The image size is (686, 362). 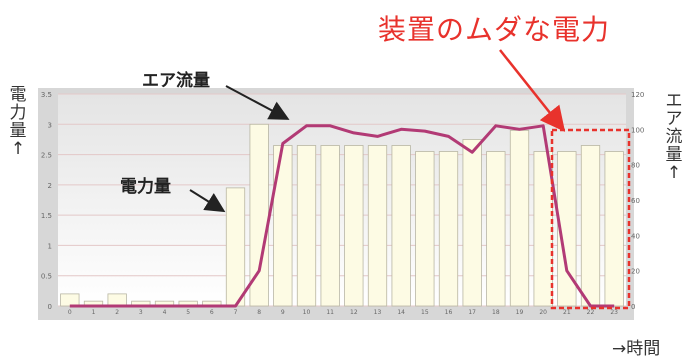 What do you see at coordinates (50, 186) in the screenshot?
I see `y-tick-label-left: 2` at bounding box center [50, 186].